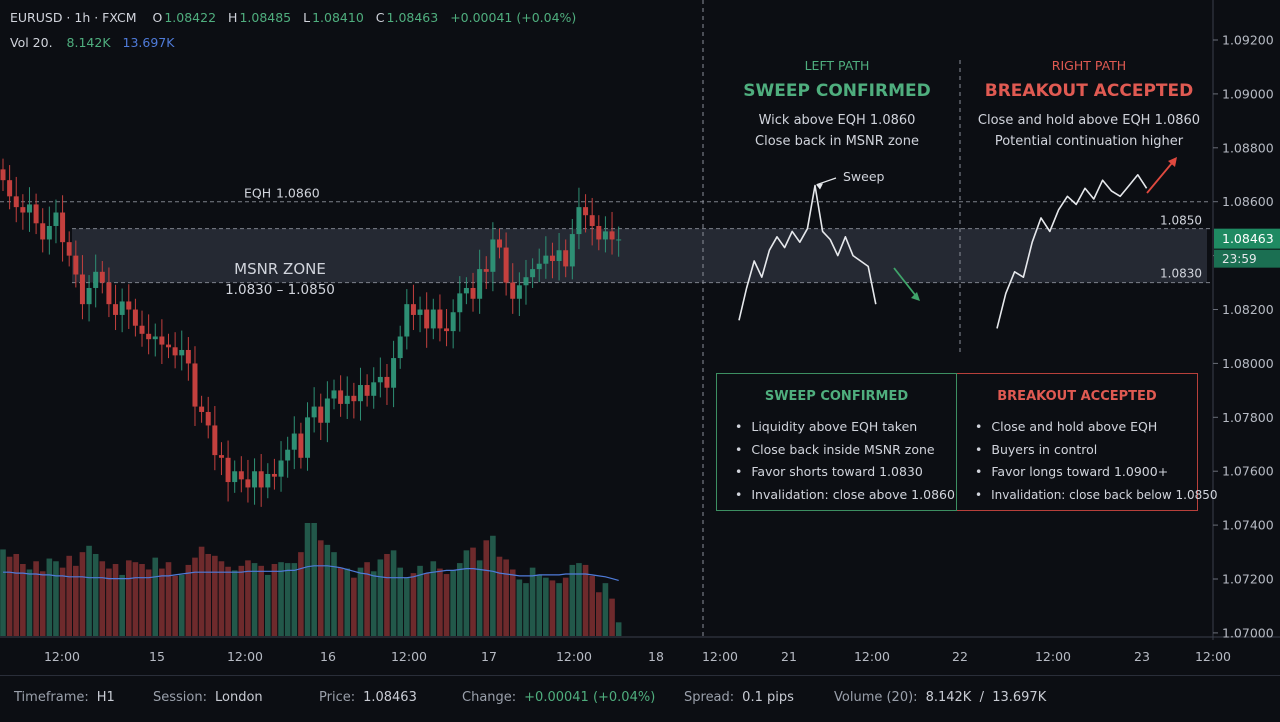  I want to click on time-tick-label: 21, so click(789, 656).